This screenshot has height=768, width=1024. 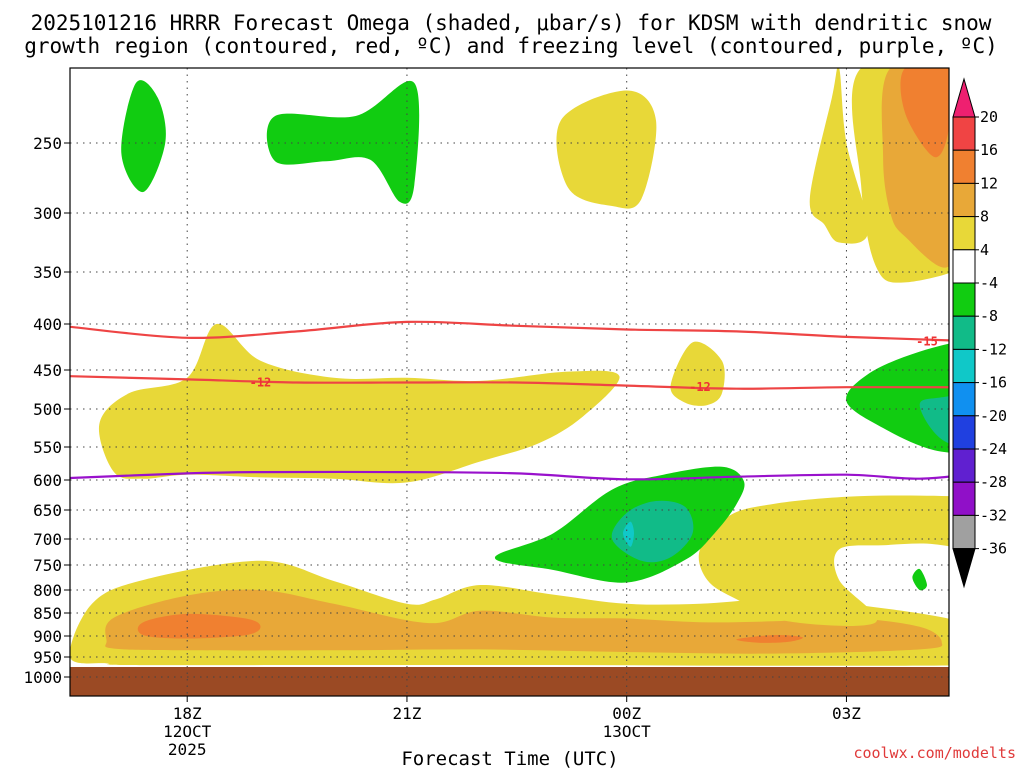 I want to click on y-tick-label-350: 350, so click(x=47, y=272).